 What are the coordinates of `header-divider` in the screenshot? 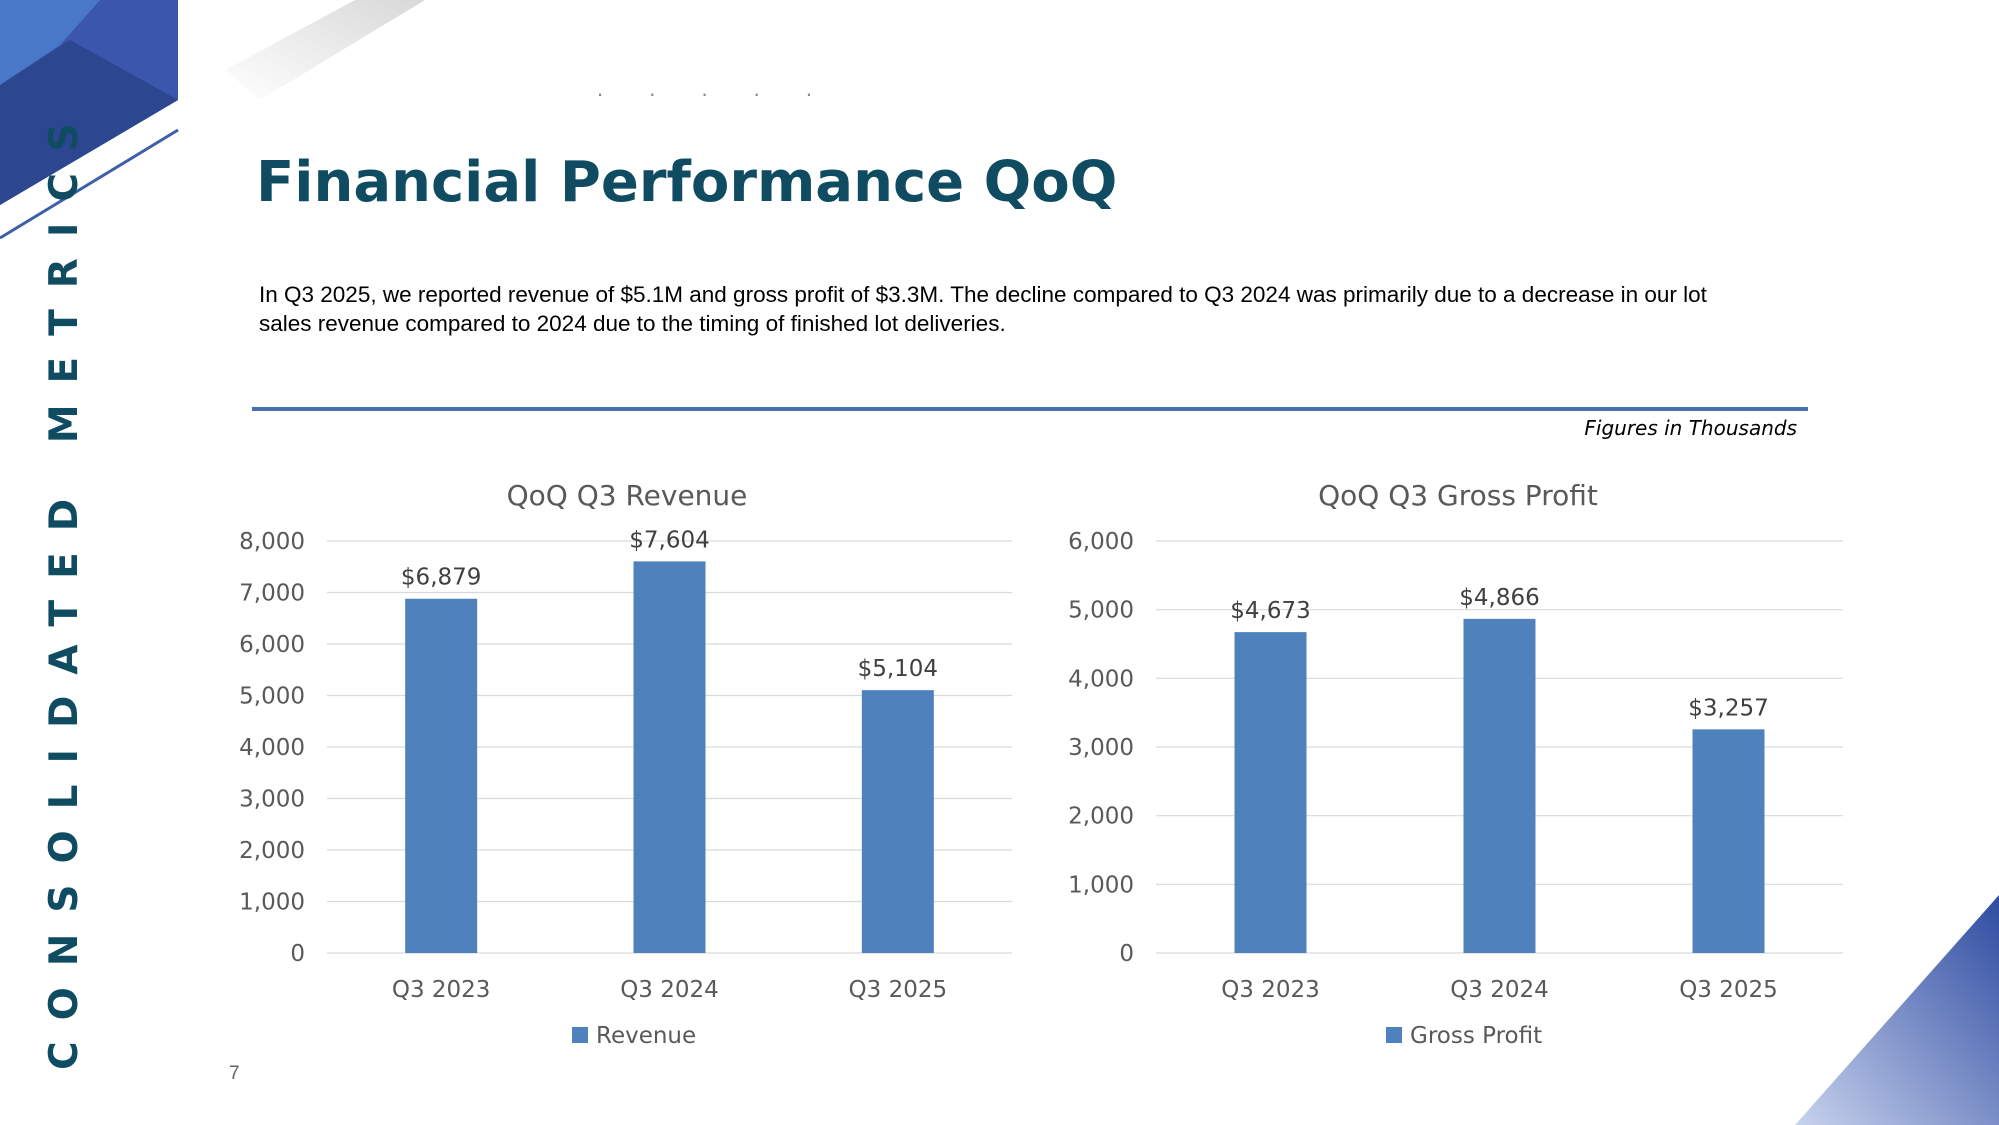 It's located at (1030, 409).